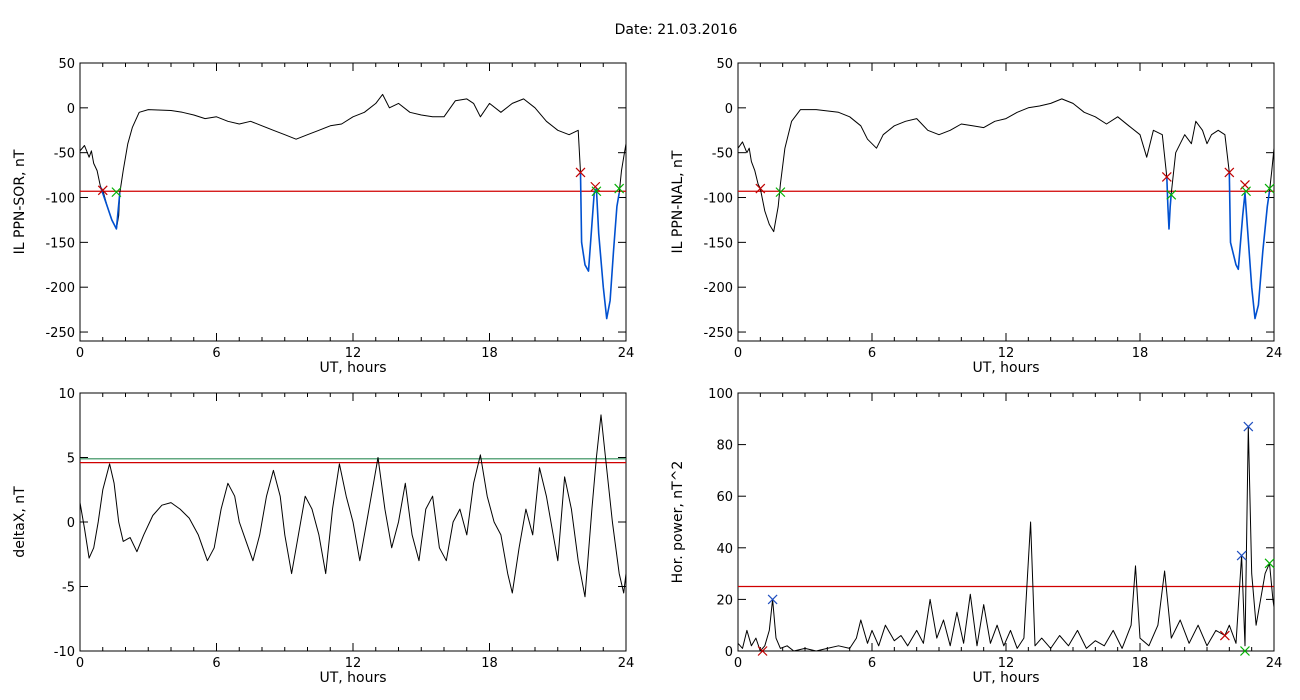  Describe the element at coordinates (20, 522) in the screenshot. I see `y-axis-label: deltaX, nT` at that location.